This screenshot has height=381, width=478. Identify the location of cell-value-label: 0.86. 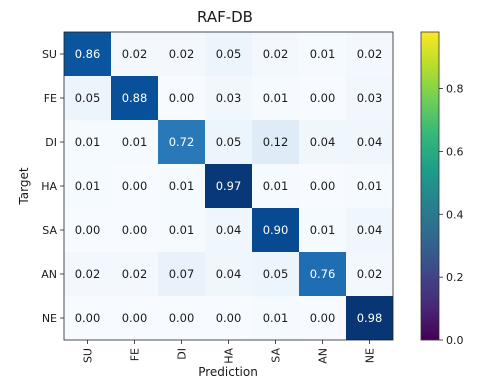
(88, 54).